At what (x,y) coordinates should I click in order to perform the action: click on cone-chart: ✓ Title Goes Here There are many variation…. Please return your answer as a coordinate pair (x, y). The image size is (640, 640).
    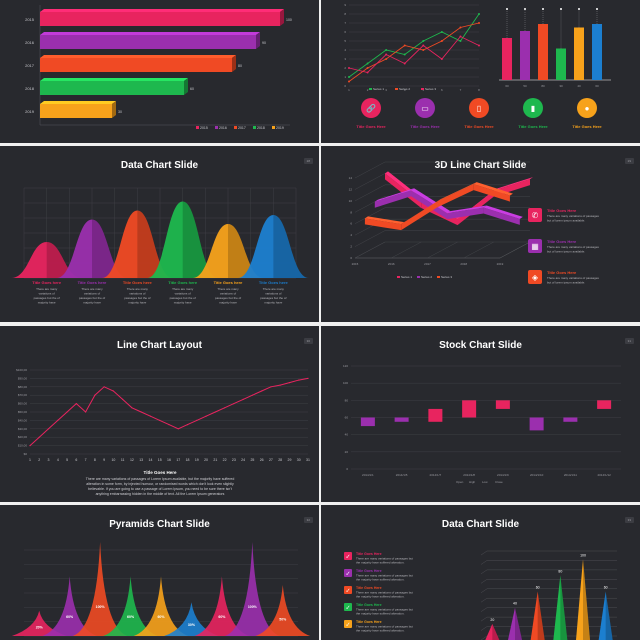
    Looking at the image, I should click on (480, 595).